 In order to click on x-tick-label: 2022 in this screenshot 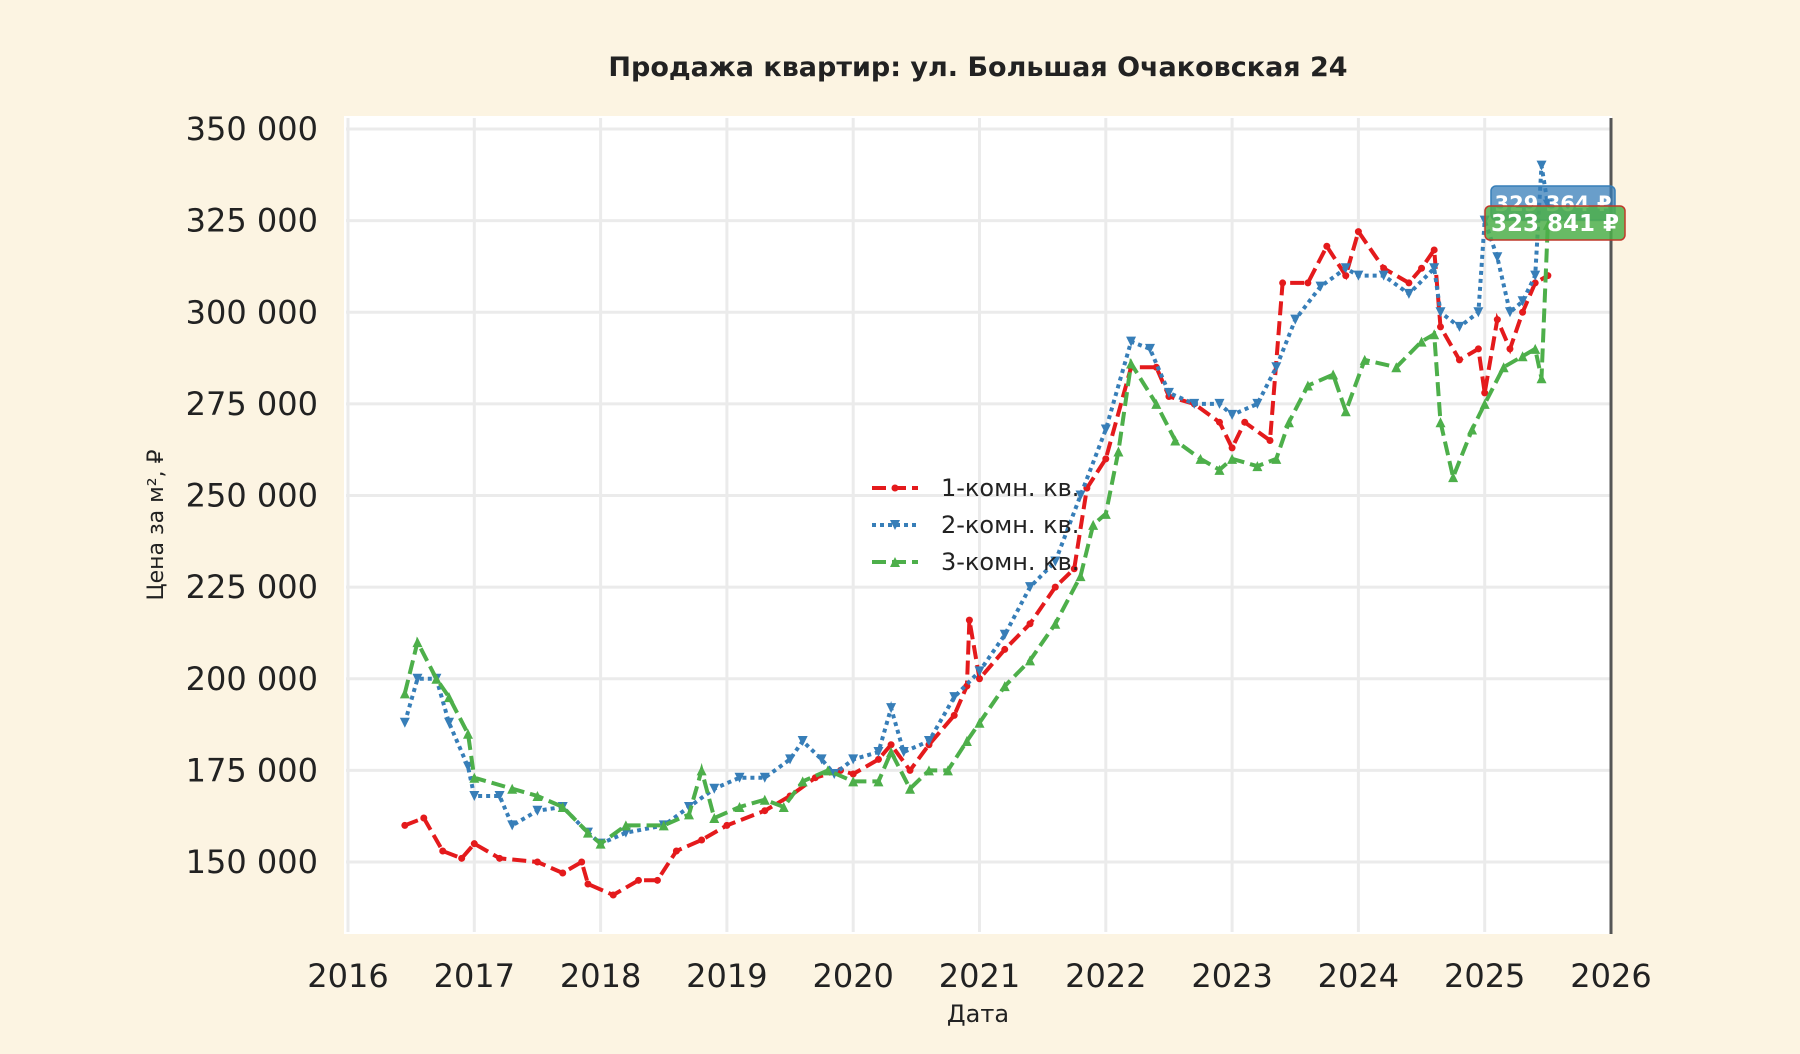, I will do `click(1105, 976)`.